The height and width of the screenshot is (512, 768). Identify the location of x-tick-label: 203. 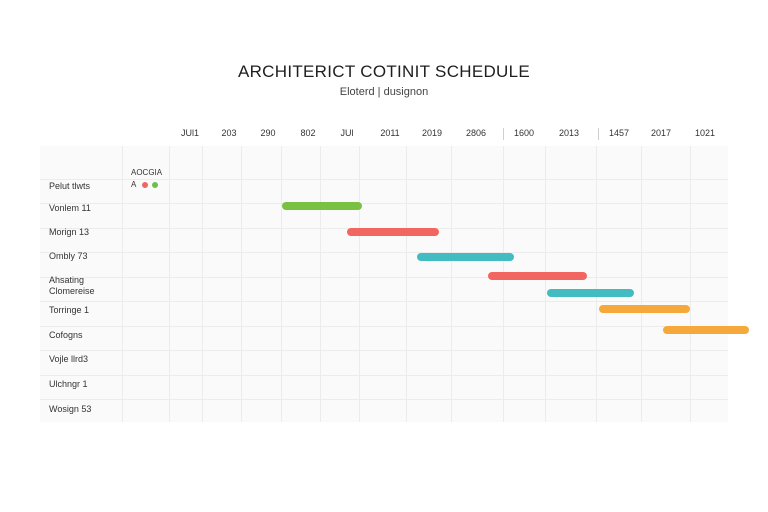
(229, 133).